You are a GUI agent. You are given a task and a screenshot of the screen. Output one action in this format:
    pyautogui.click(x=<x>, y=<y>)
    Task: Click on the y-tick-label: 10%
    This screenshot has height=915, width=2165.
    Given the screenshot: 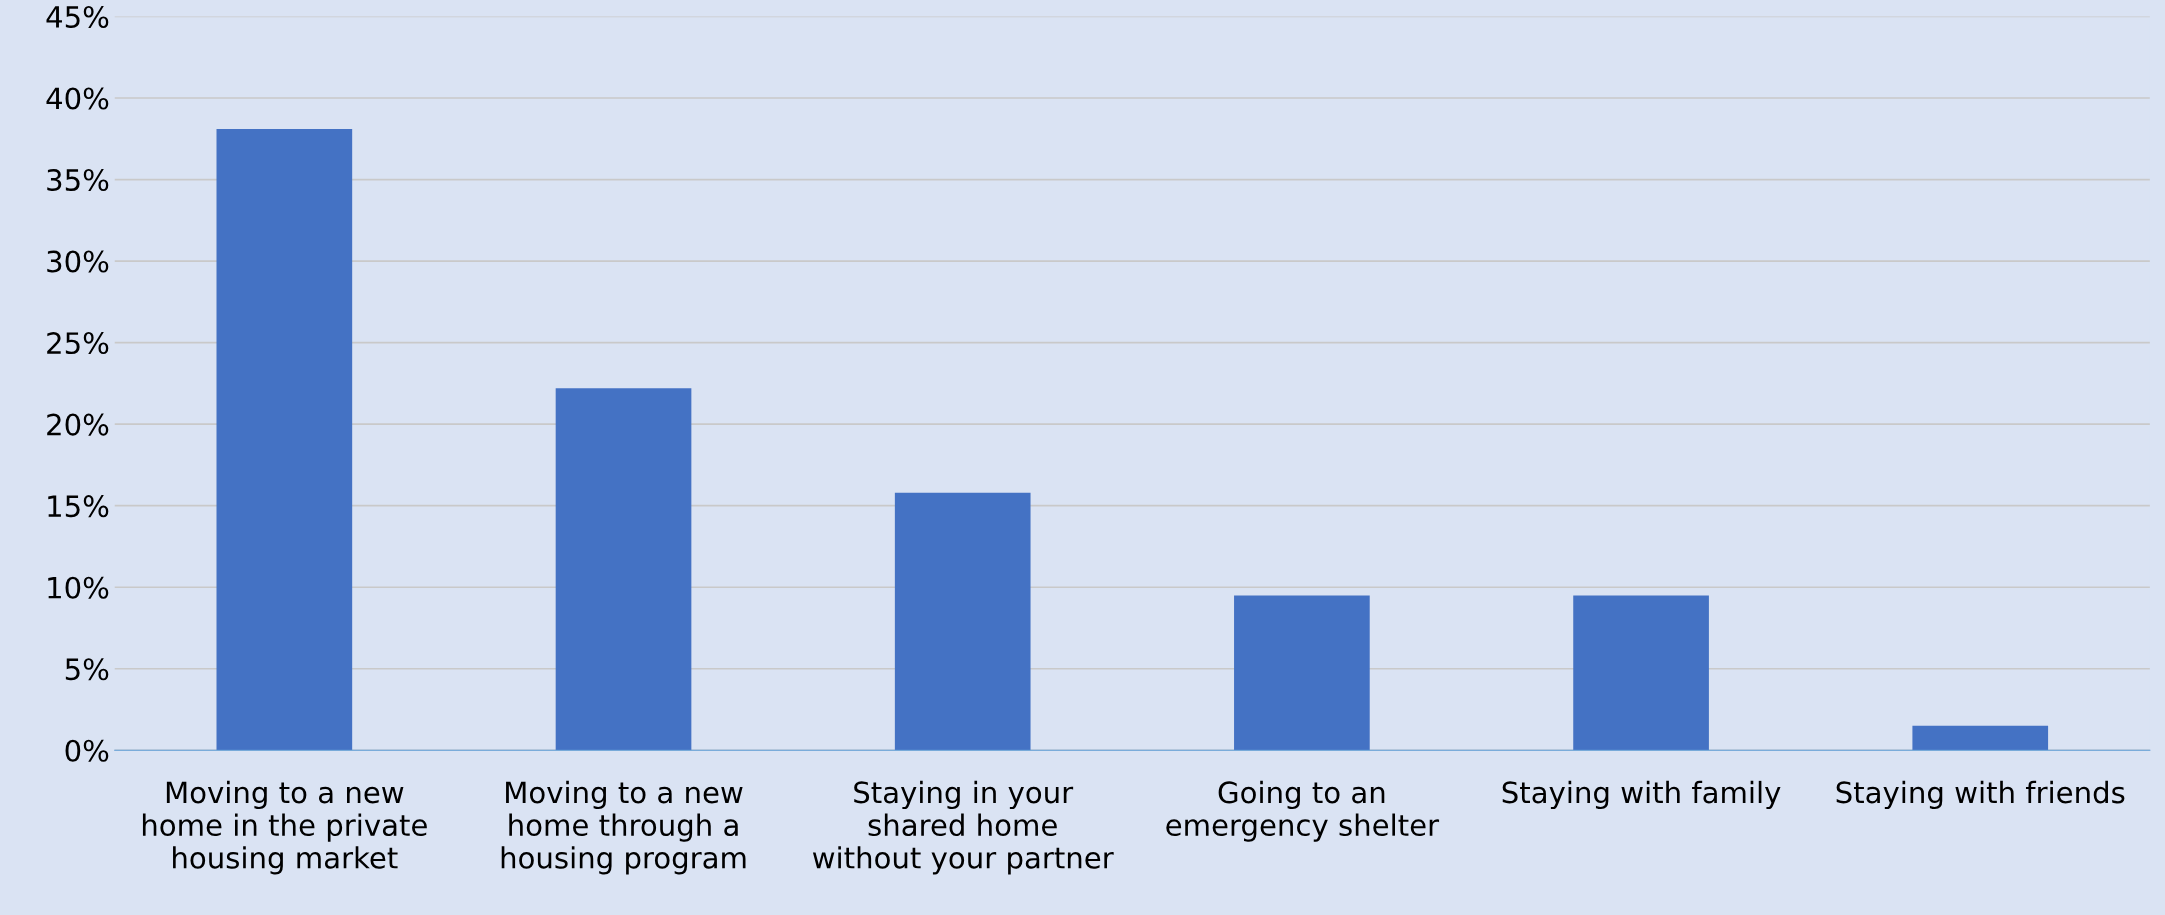 What is the action you would take?
    pyautogui.click(x=78, y=587)
    